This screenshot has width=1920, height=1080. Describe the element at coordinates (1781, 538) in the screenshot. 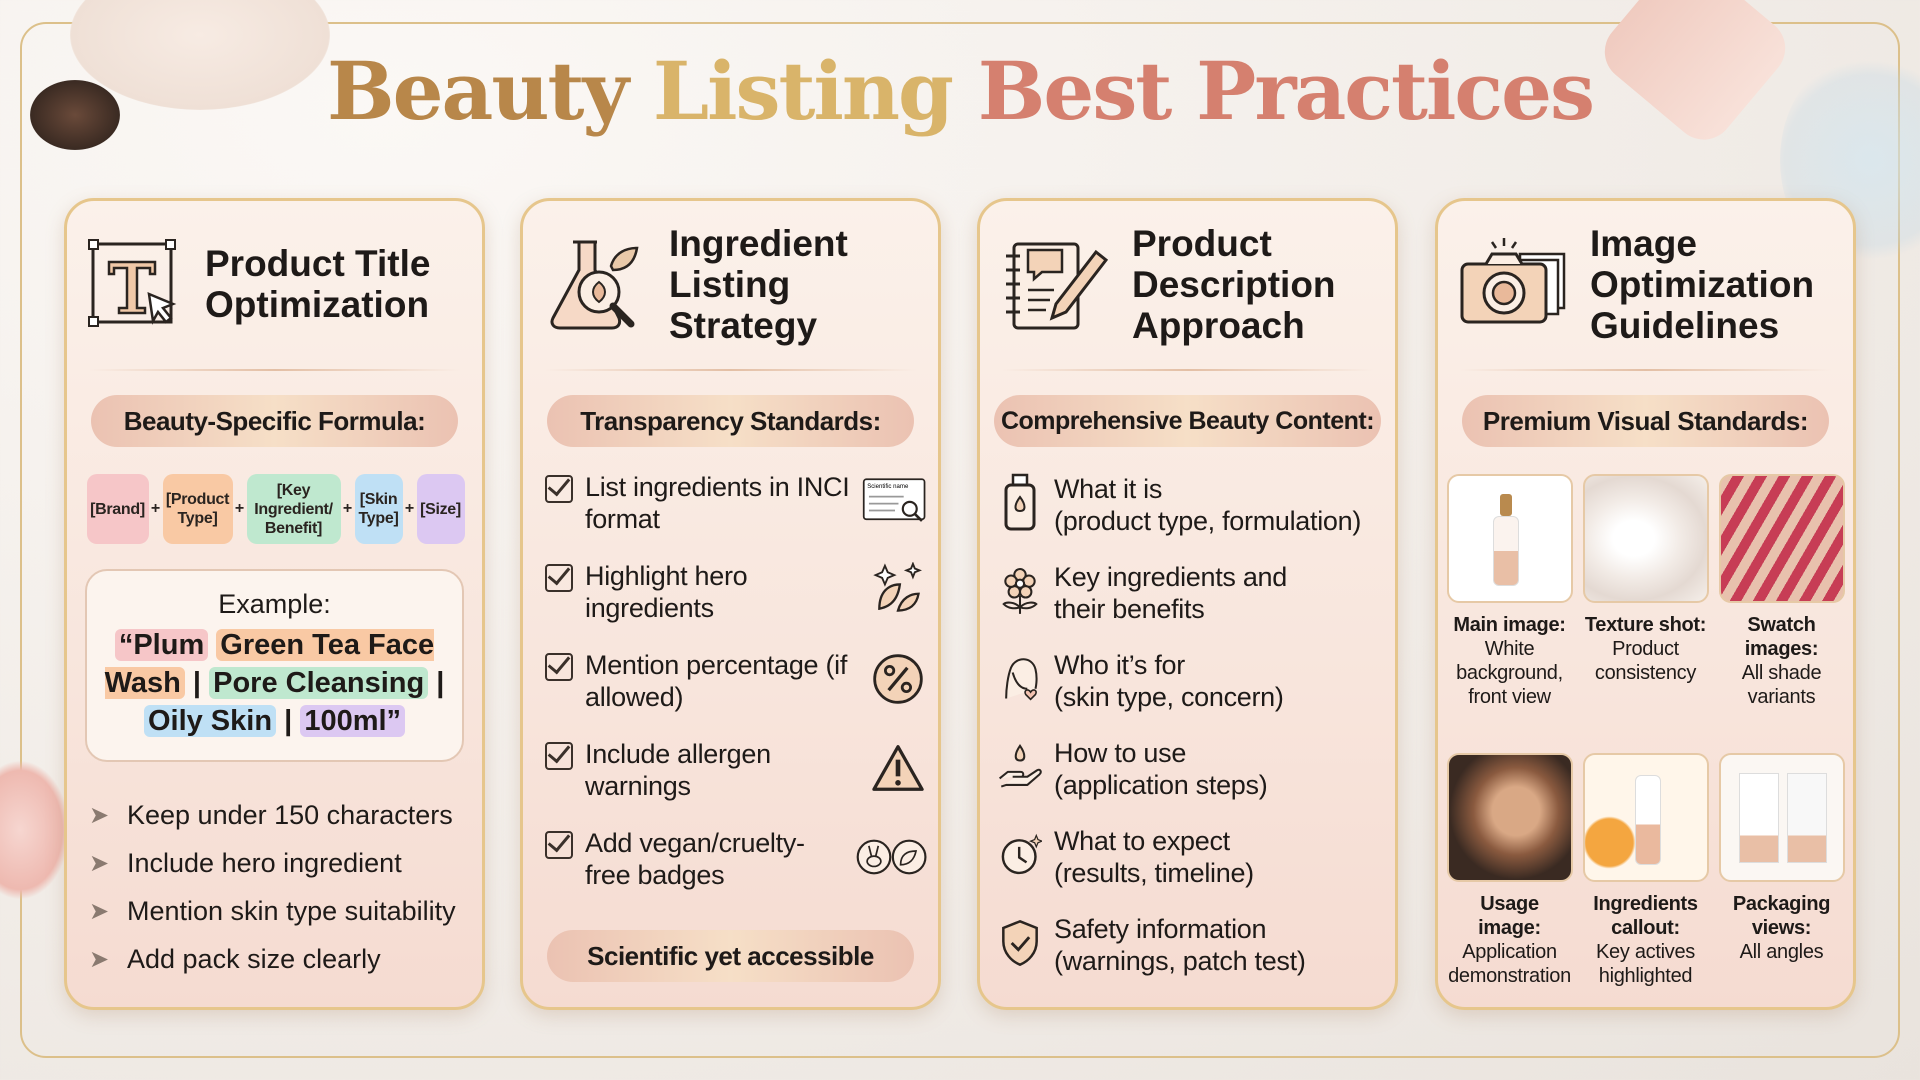

I see `lipstick-swatch-image` at that location.